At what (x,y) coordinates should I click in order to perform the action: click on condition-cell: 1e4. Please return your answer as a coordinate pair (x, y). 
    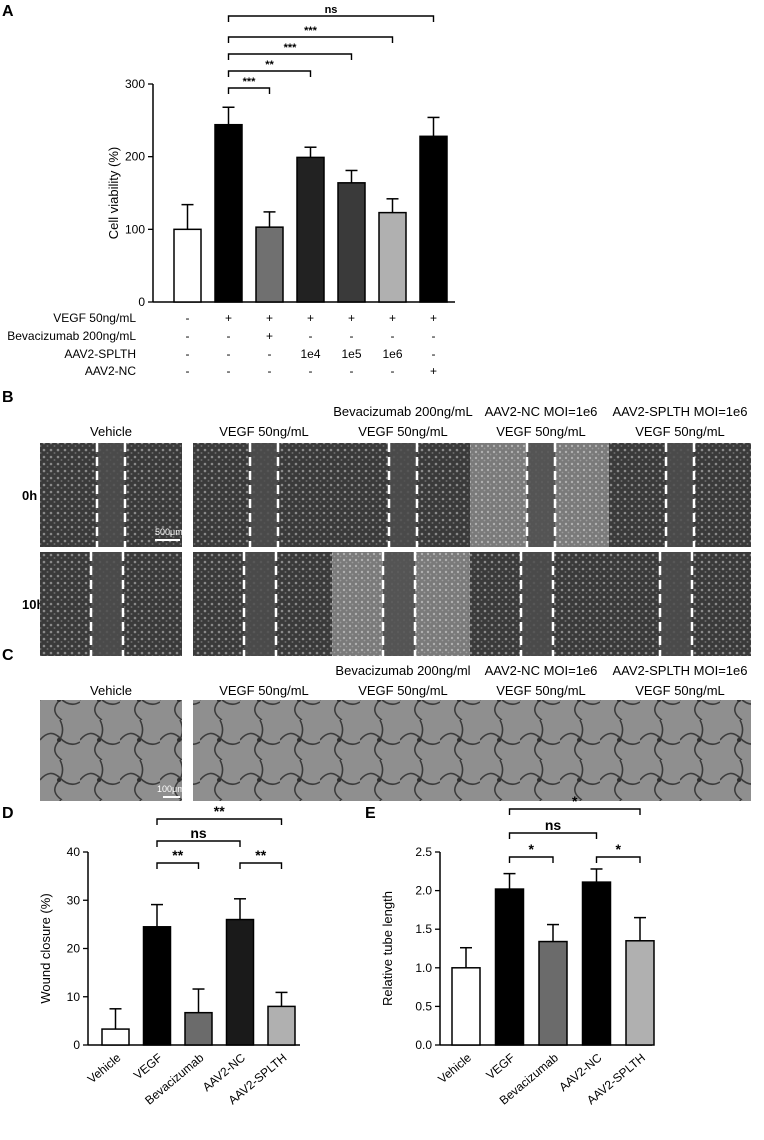
    Looking at the image, I should click on (310, 354).